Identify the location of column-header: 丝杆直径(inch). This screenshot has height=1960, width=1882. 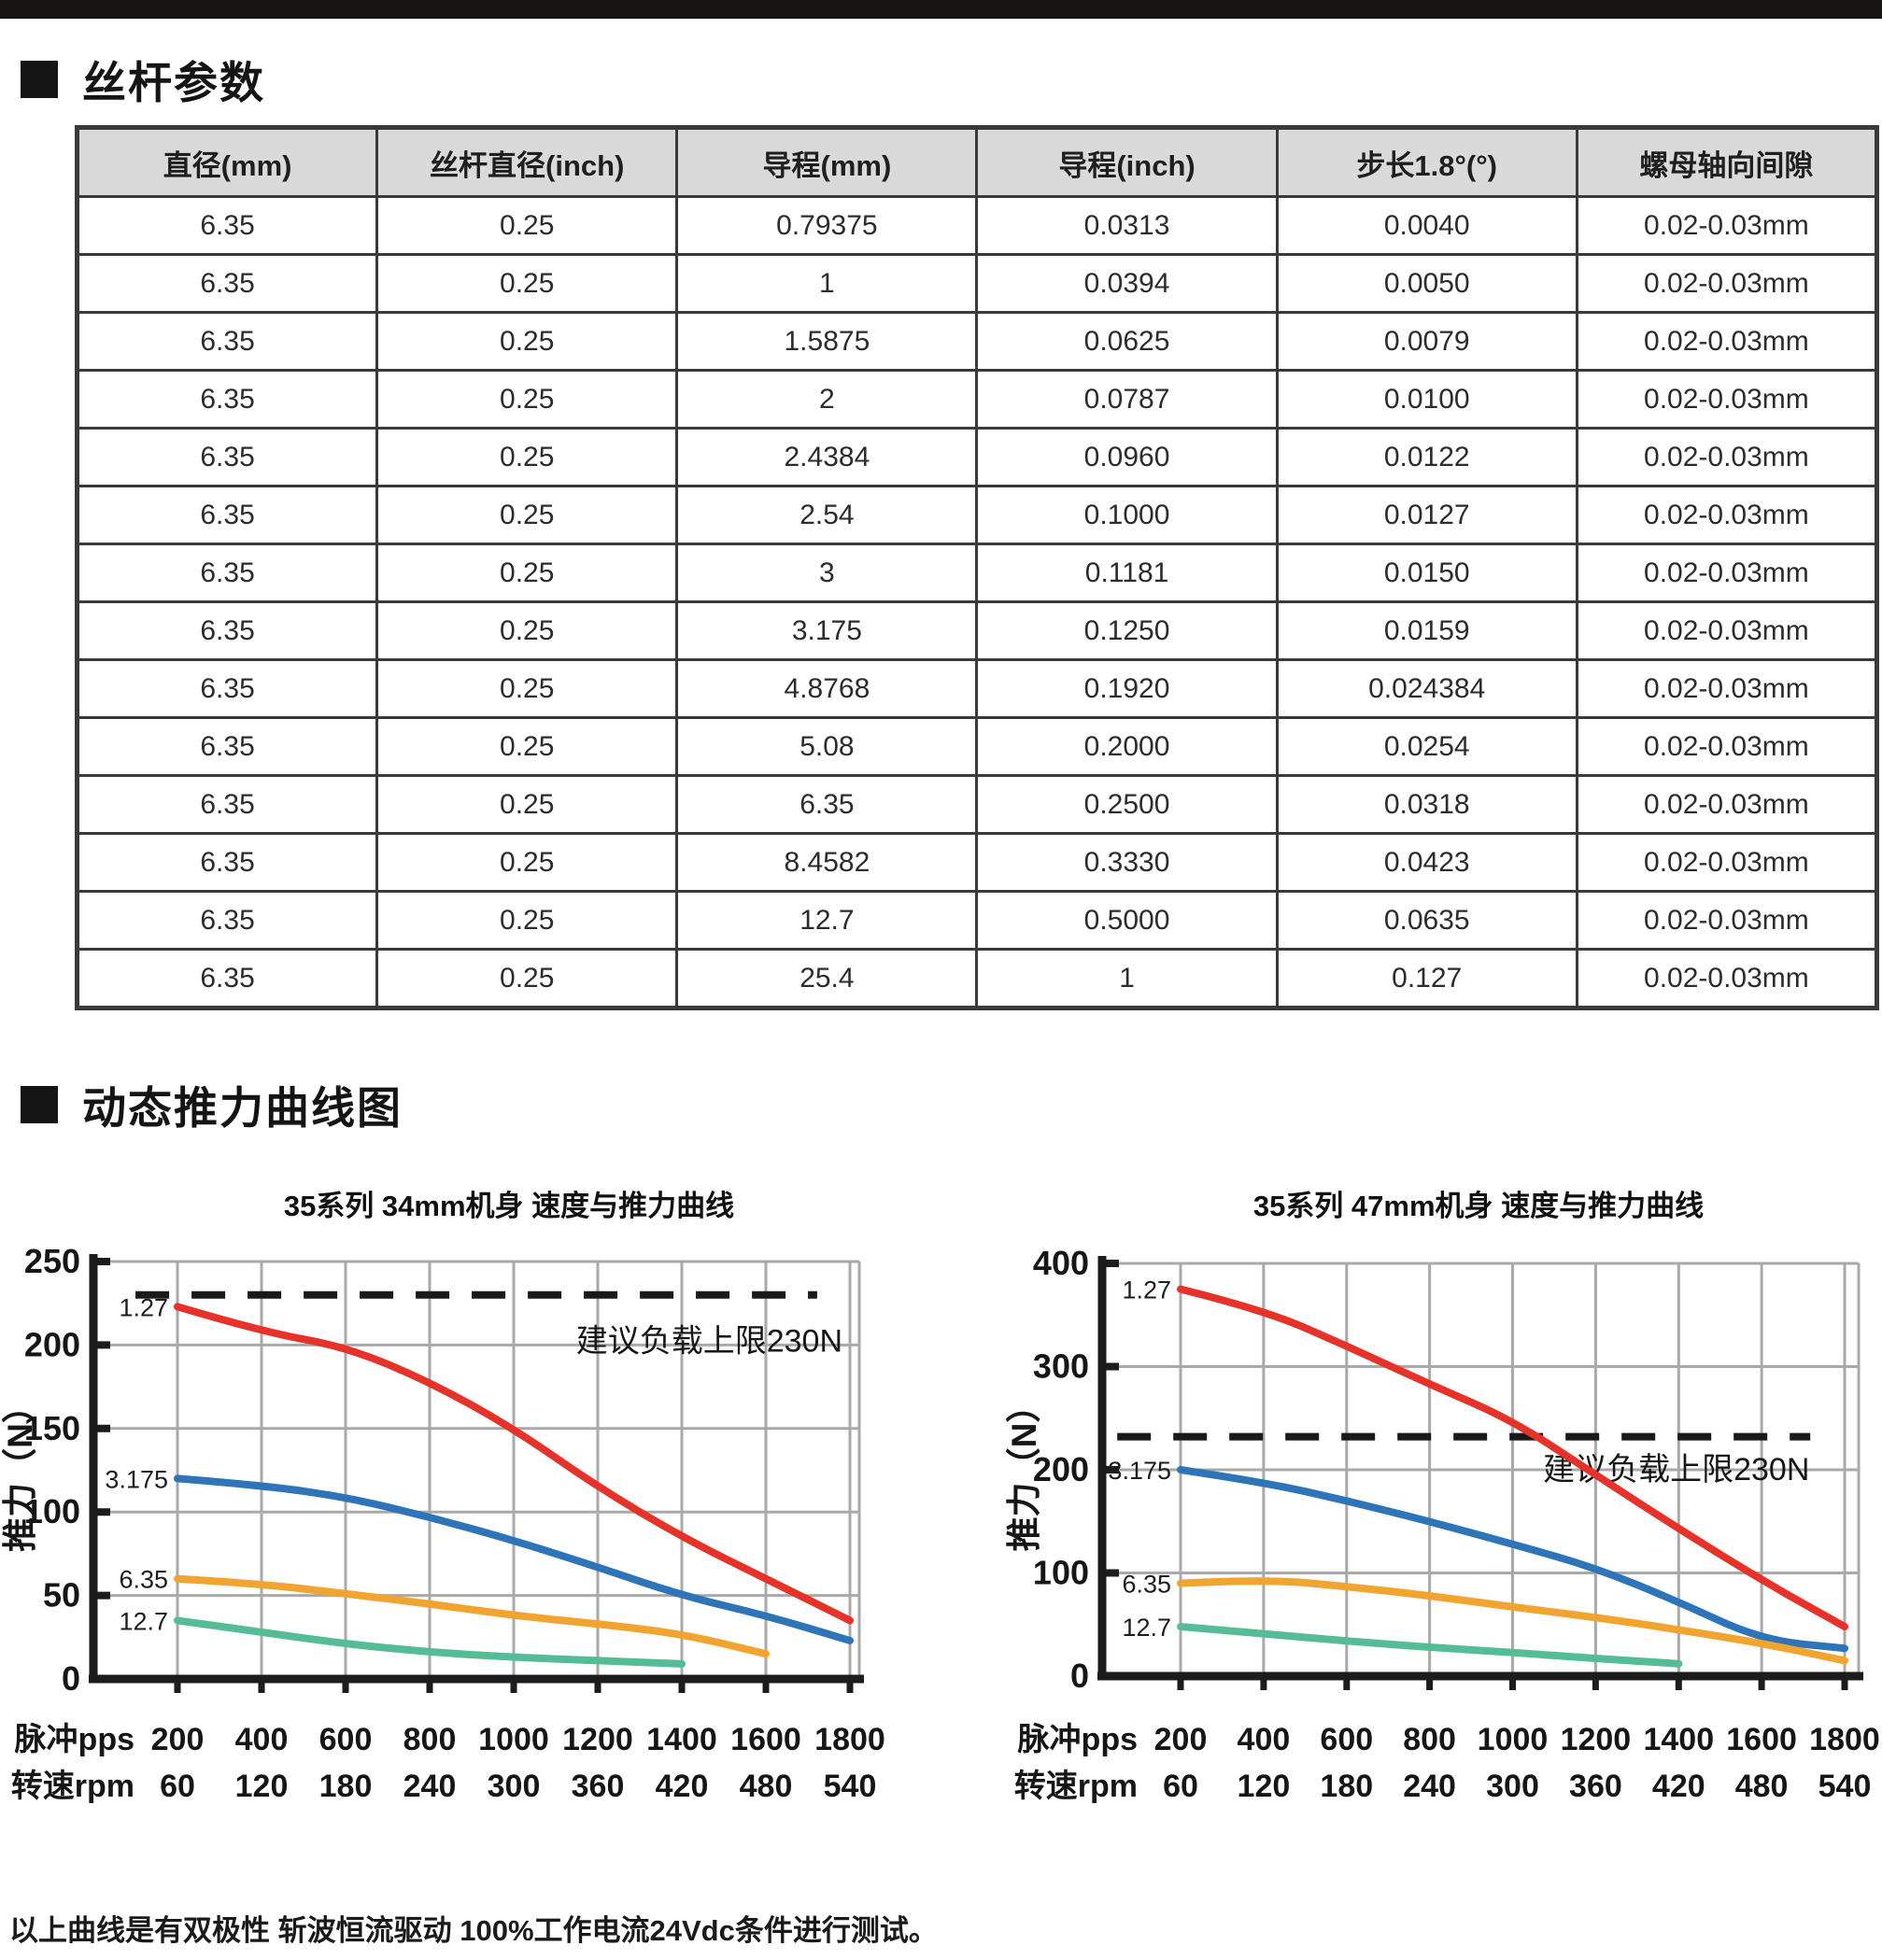
(527, 162).